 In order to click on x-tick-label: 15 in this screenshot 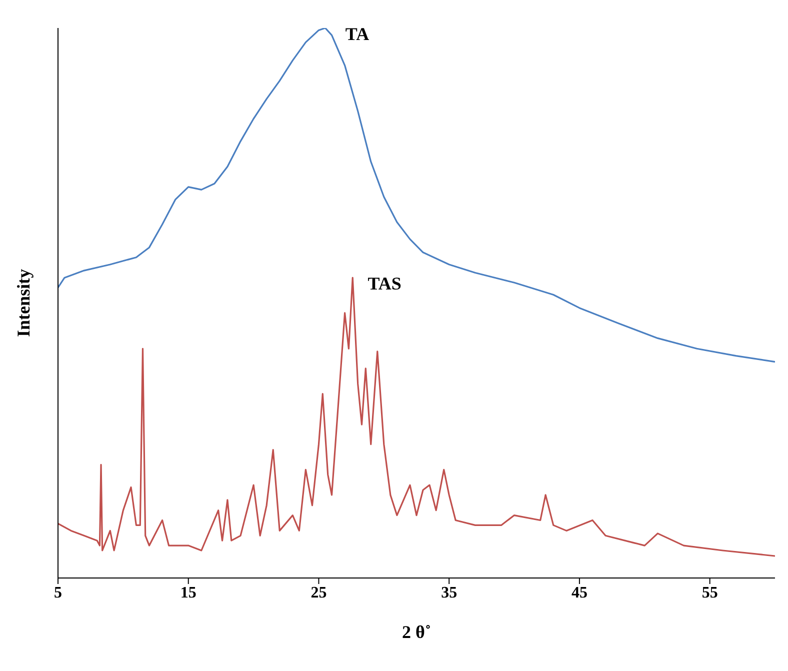, I will do `click(188, 593)`.